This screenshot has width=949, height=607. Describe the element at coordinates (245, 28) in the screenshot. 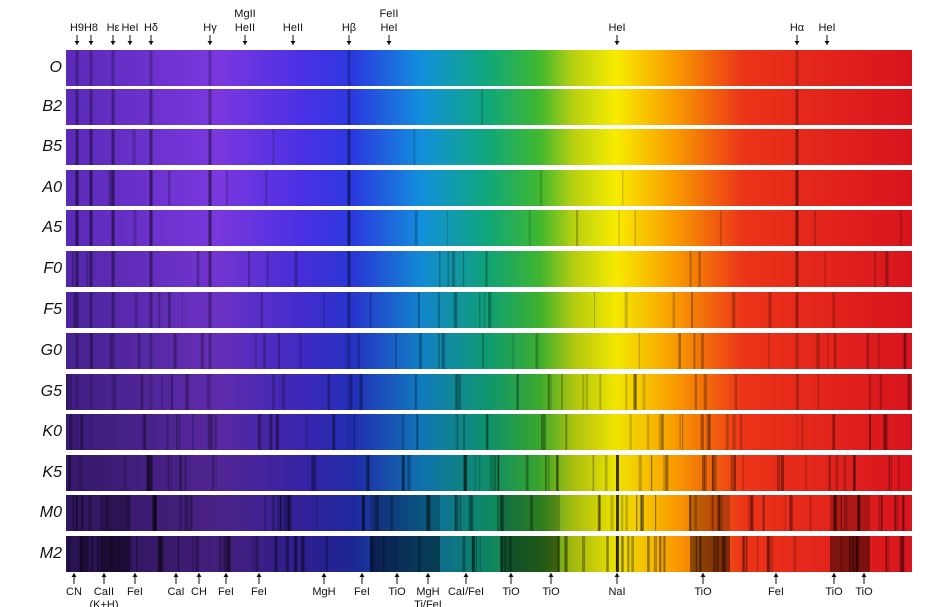

I see `line-label: HeII` at that location.